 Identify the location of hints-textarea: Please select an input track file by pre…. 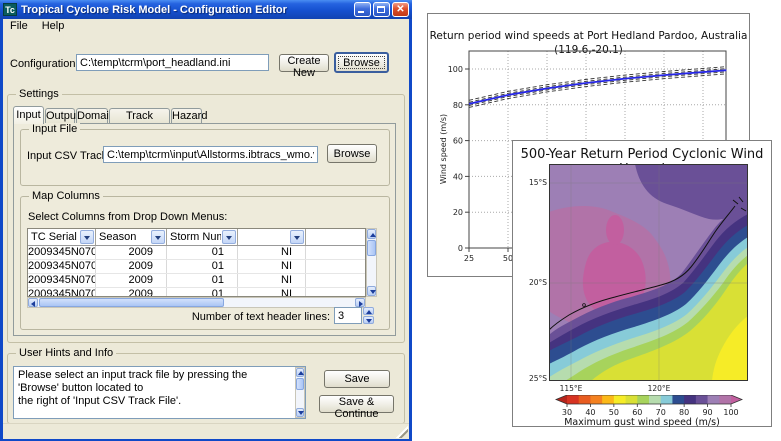
(159, 392).